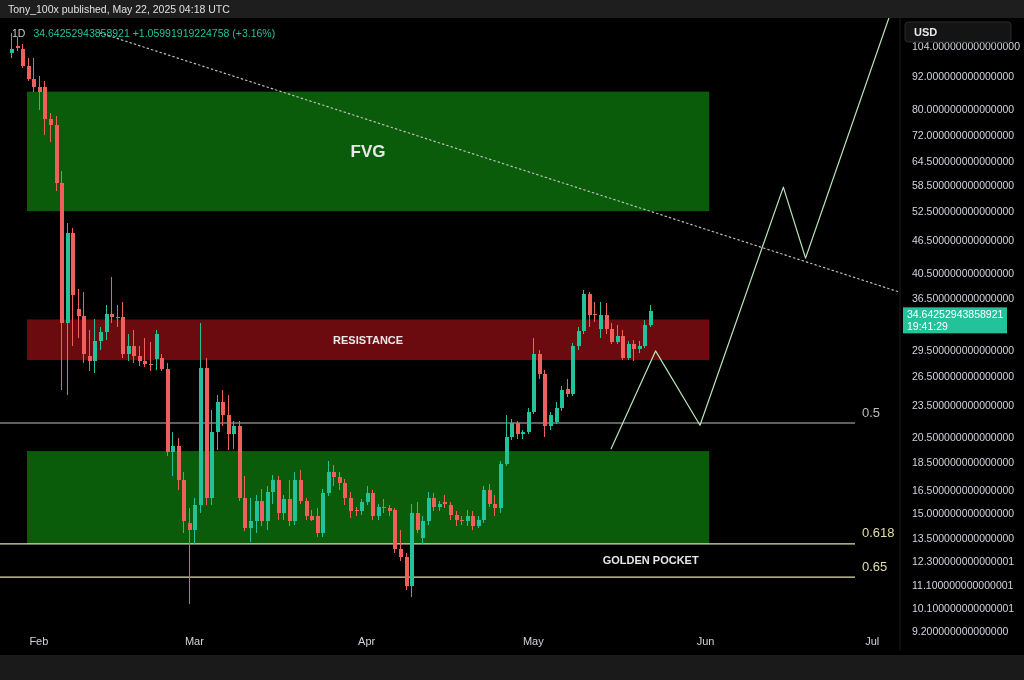 The width and height of the screenshot is (1024, 680). I want to click on text: 1D, so click(19, 32).